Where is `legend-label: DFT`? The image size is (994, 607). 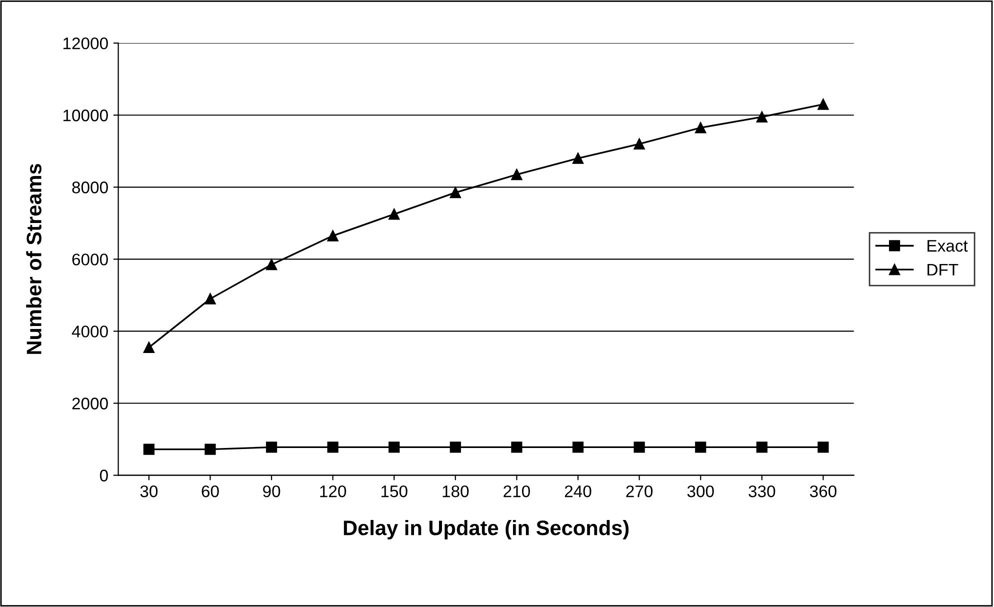 legend-label: DFT is located at coordinates (943, 270).